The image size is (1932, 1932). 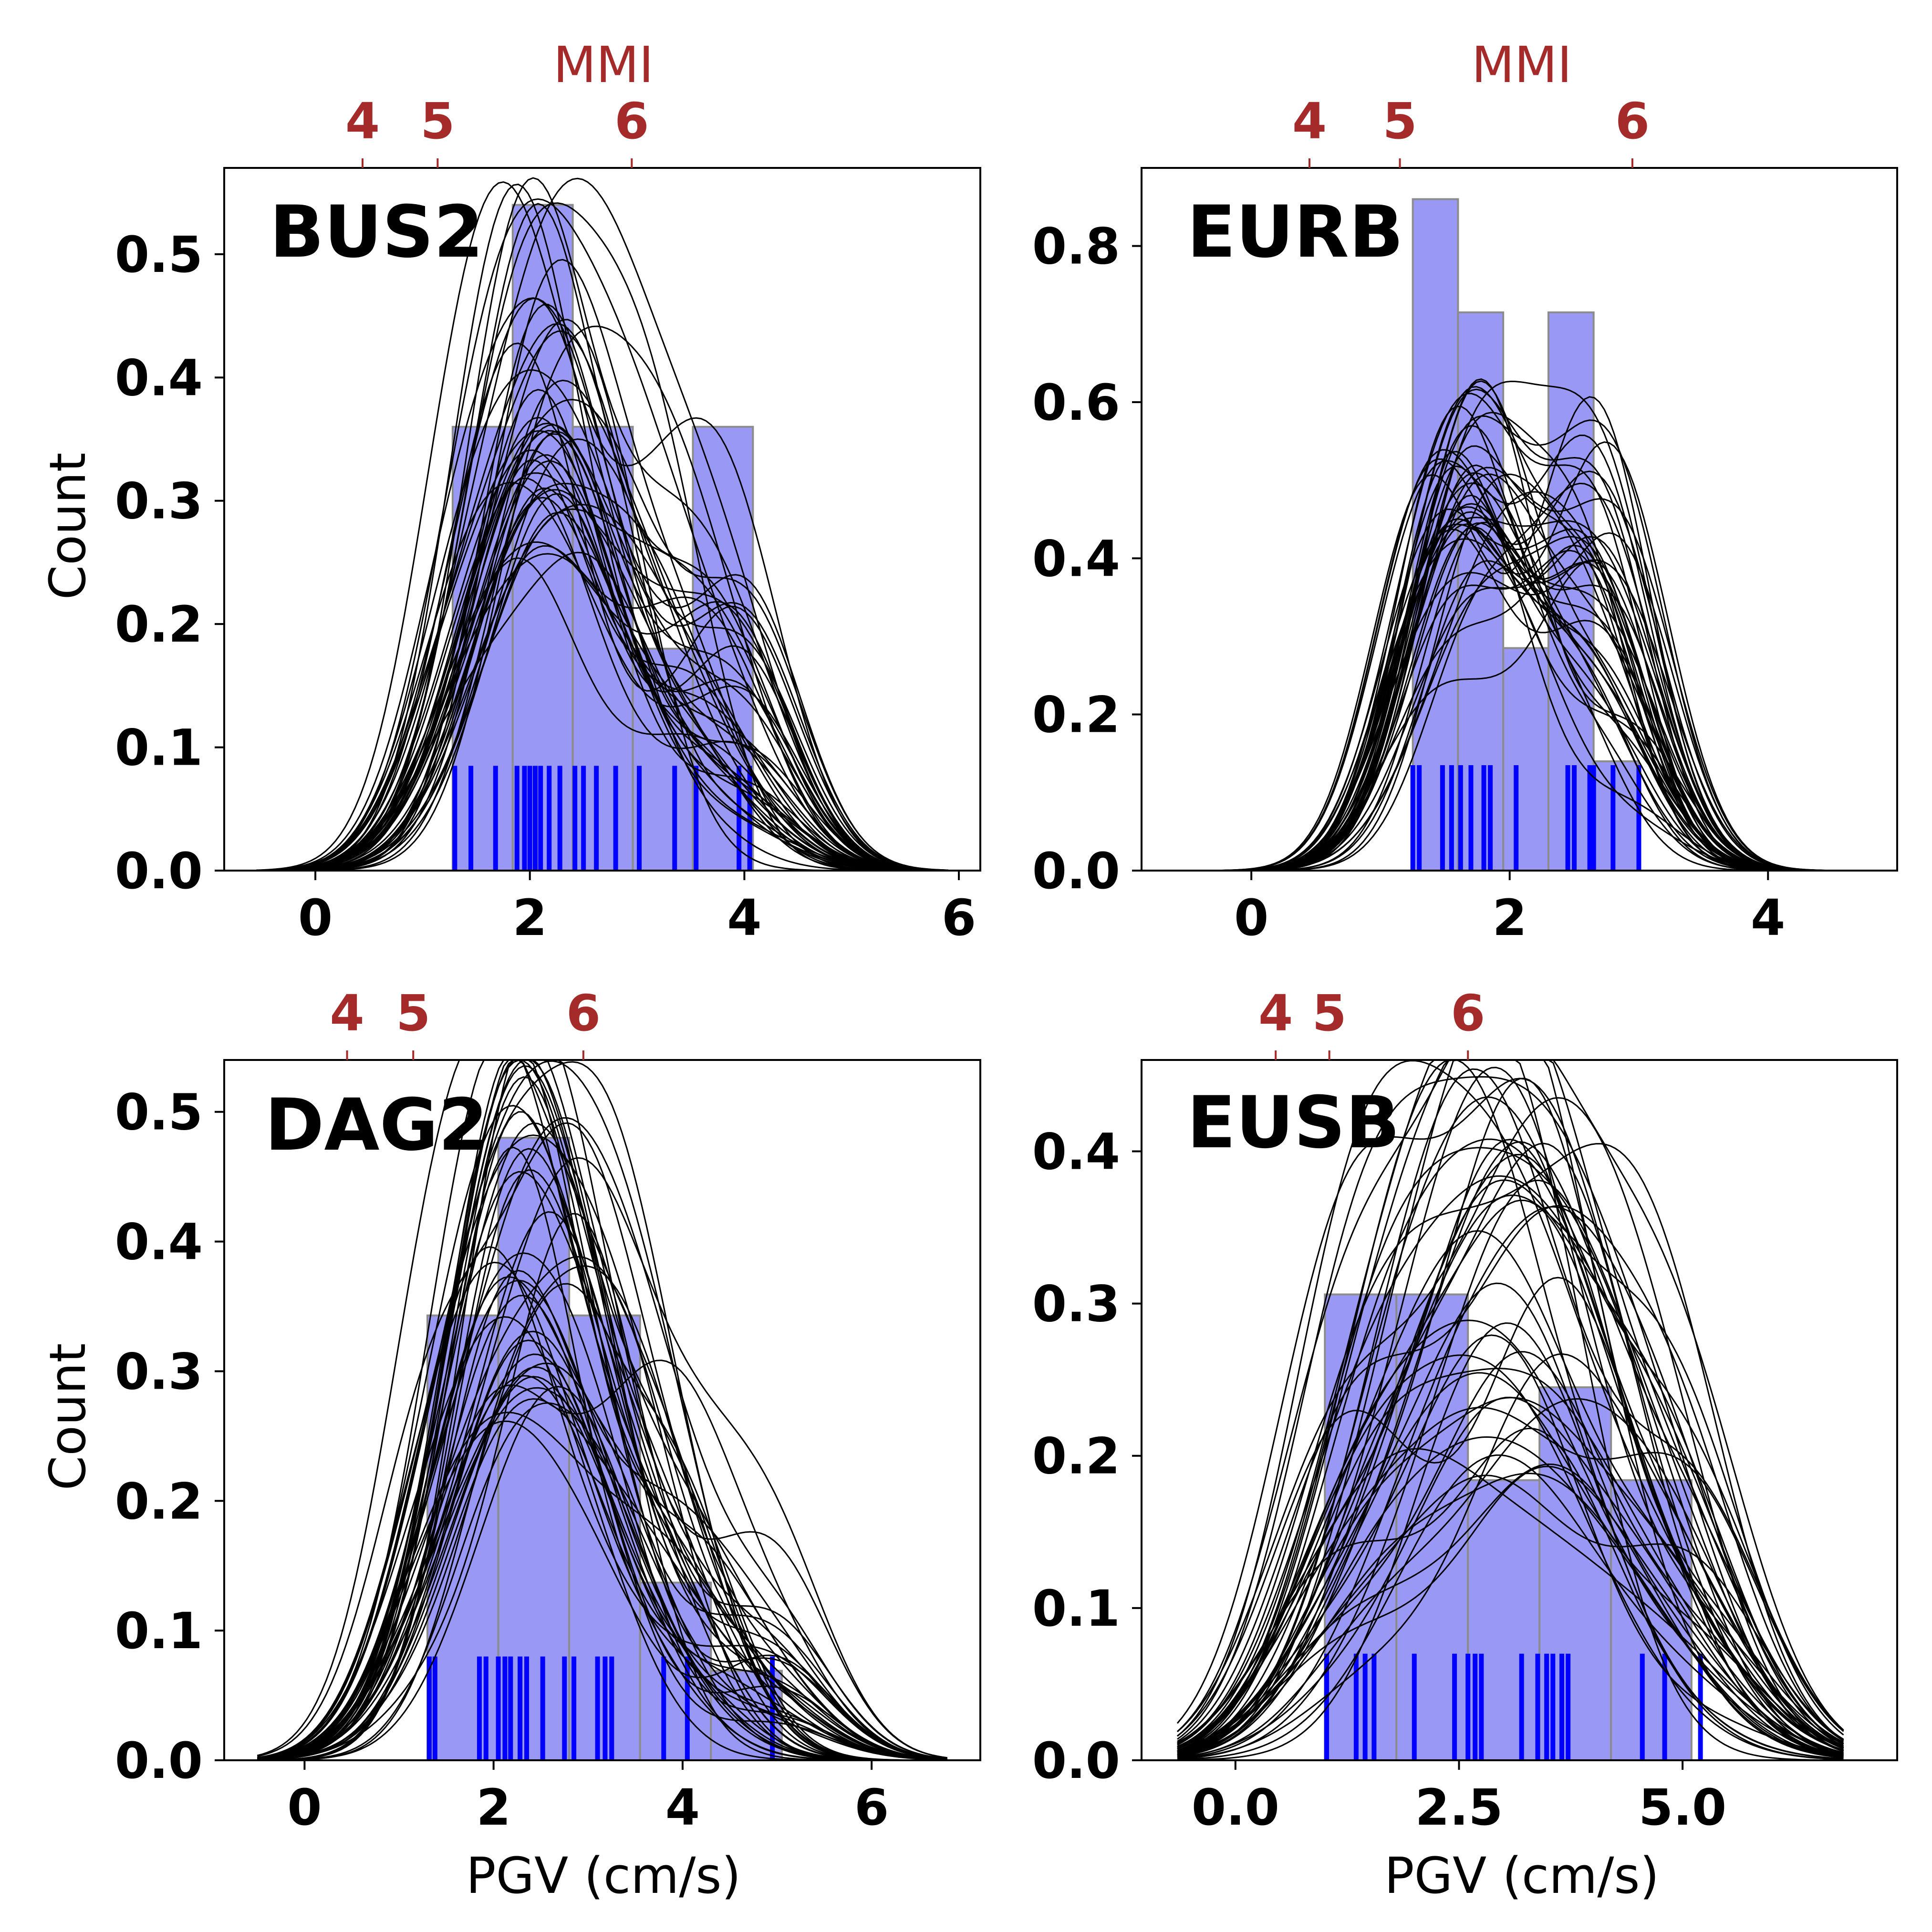 What do you see at coordinates (1295, 232) in the screenshot?
I see `panel-label: EURB` at bounding box center [1295, 232].